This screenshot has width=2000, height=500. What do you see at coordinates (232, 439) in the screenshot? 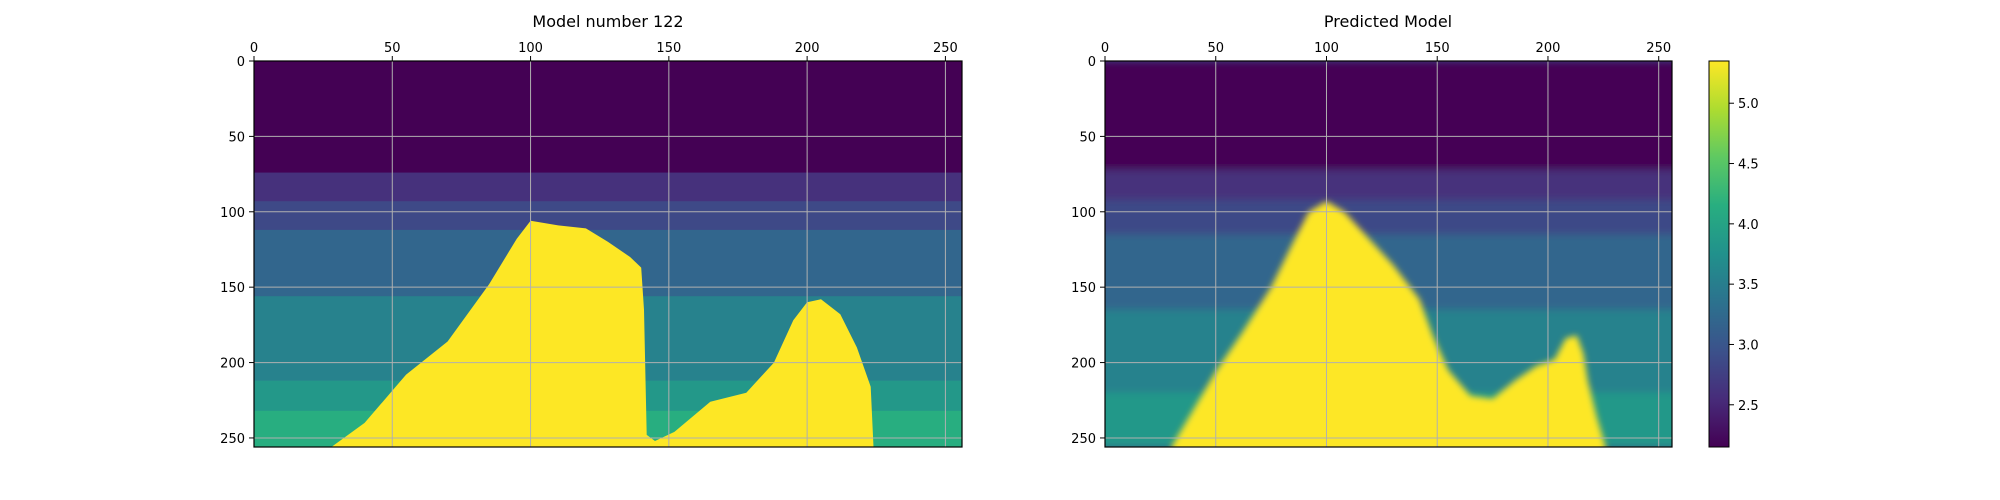
I see `model-y-tick-label-5: 250` at bounding box center [232, 439].